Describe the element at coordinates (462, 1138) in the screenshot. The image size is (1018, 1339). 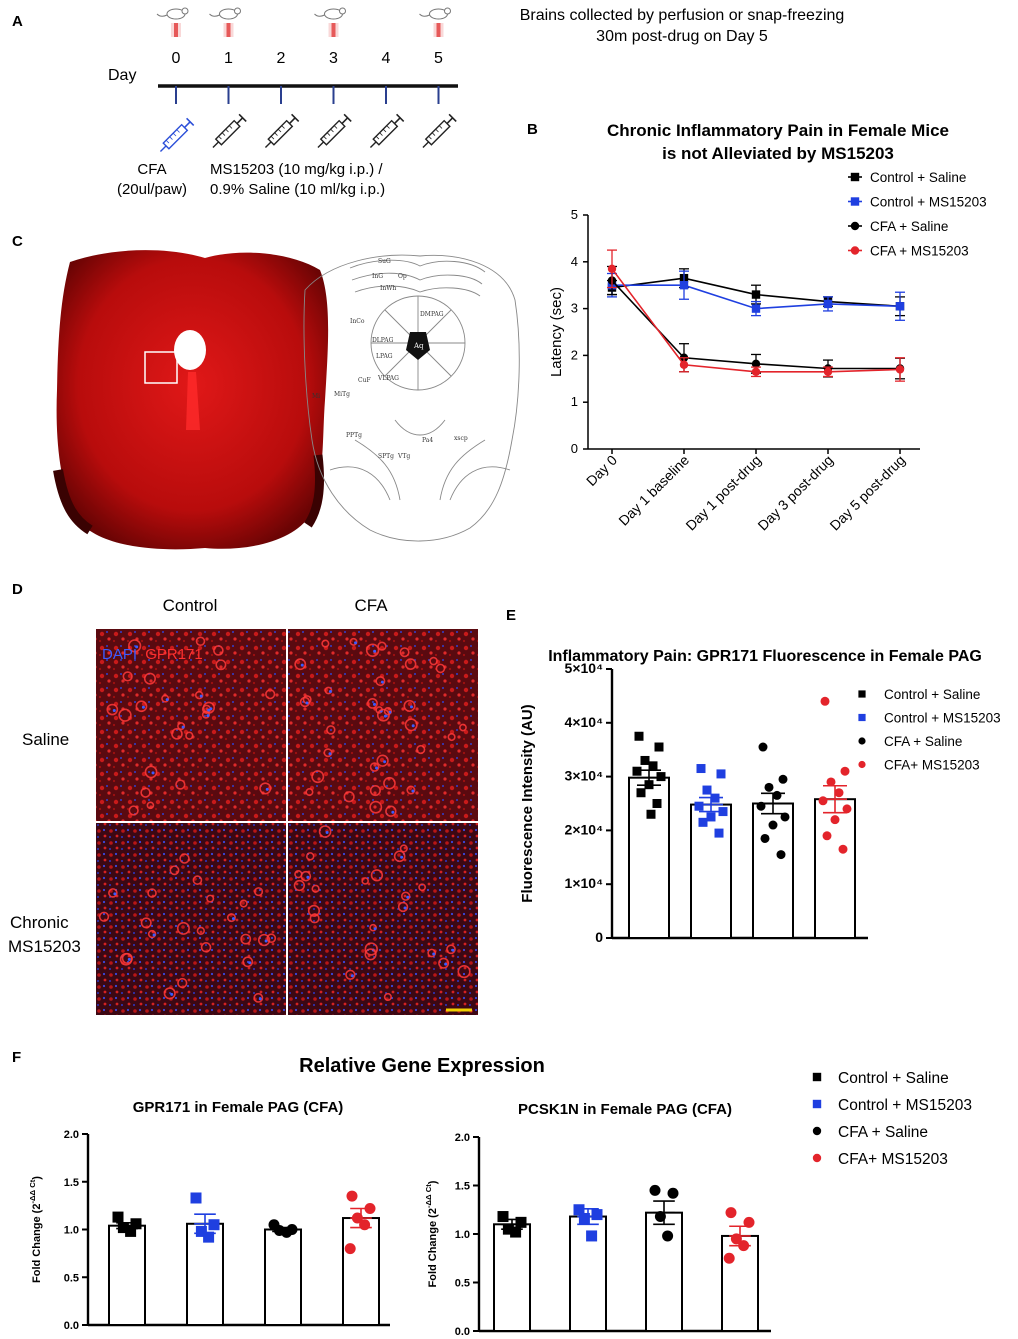
I see `y-tick-label: 2.0` at that location.